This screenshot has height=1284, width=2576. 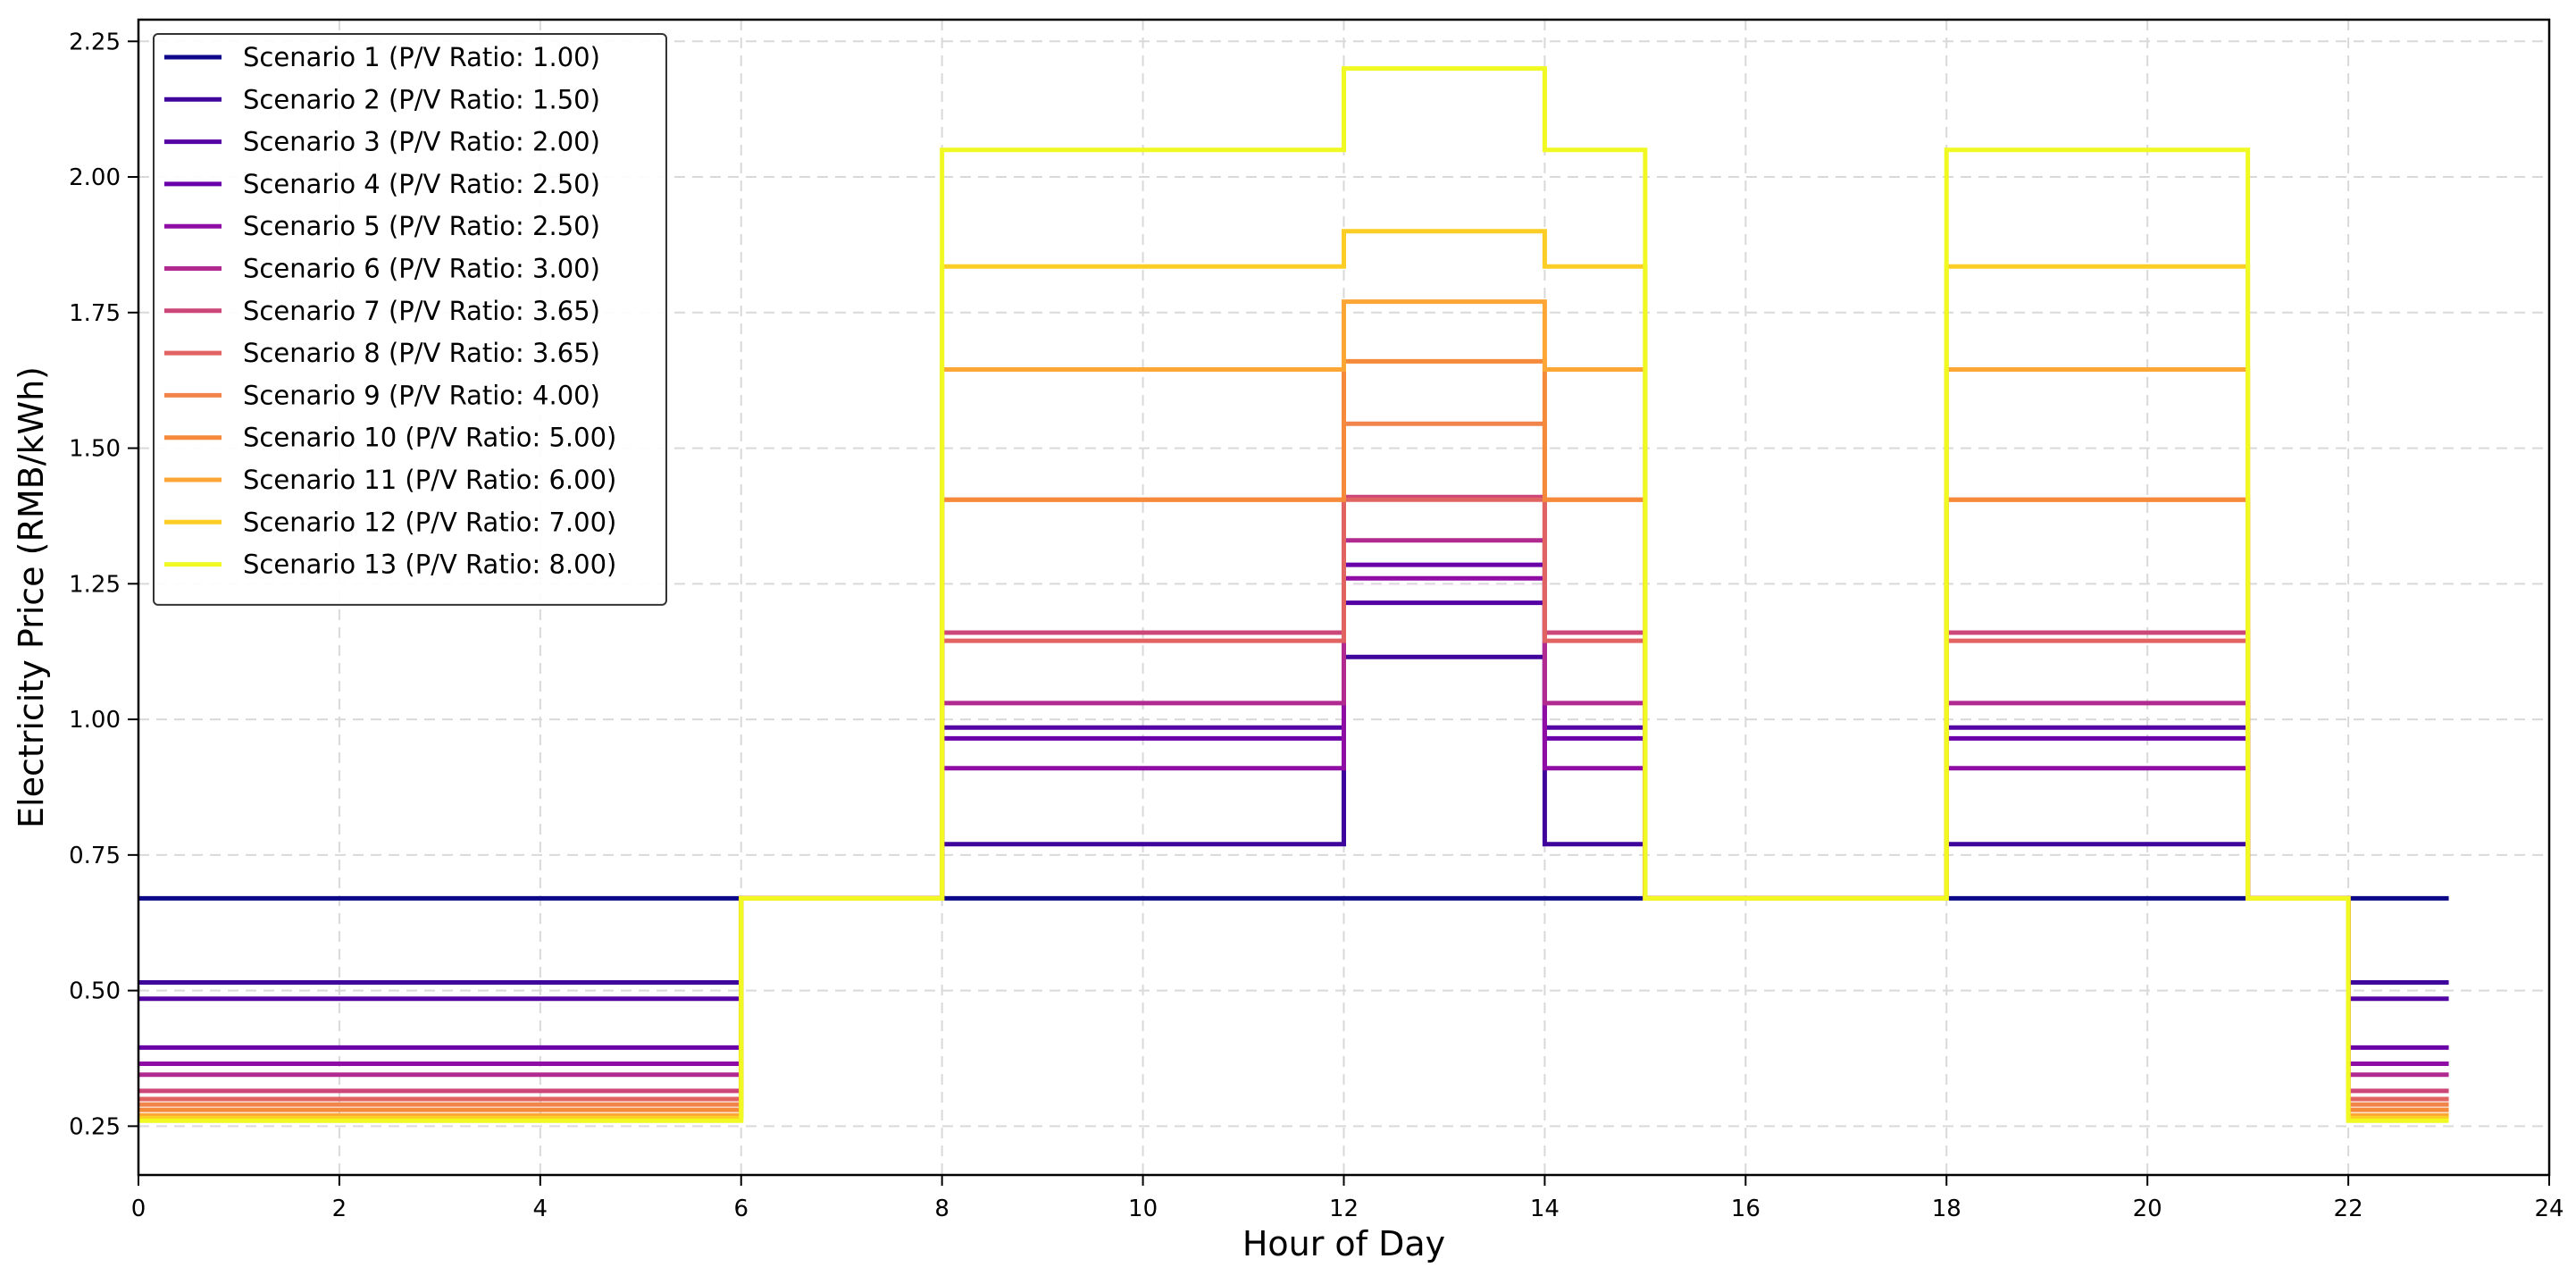 What do you see at coordinates (422, 353) in the screenshot?
I see `legend-entry-label: Scenario 8 (P/V Ratio: 3.65)` at bounding box center [422, 353].